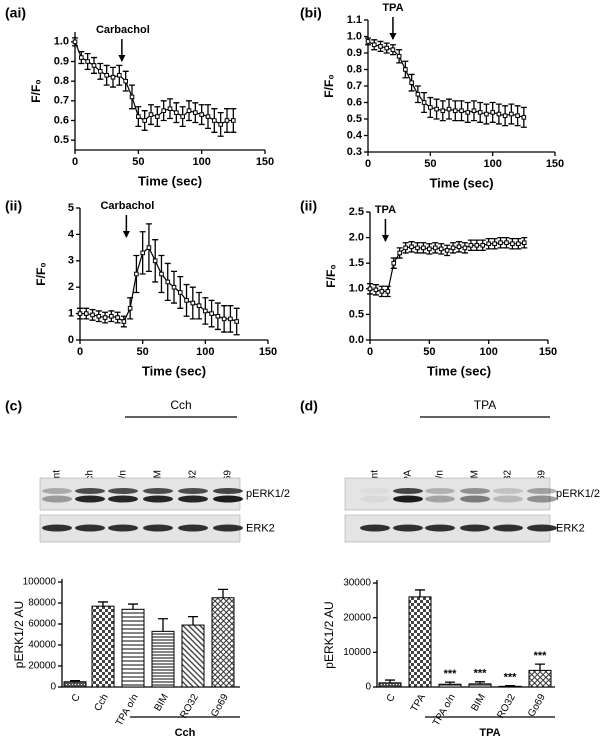 The width and height of the screenshot is (610, 743). Describe the element at coordinates (354, 36) in the screenshot. I see `y-tick-label: 1.0` at that location.